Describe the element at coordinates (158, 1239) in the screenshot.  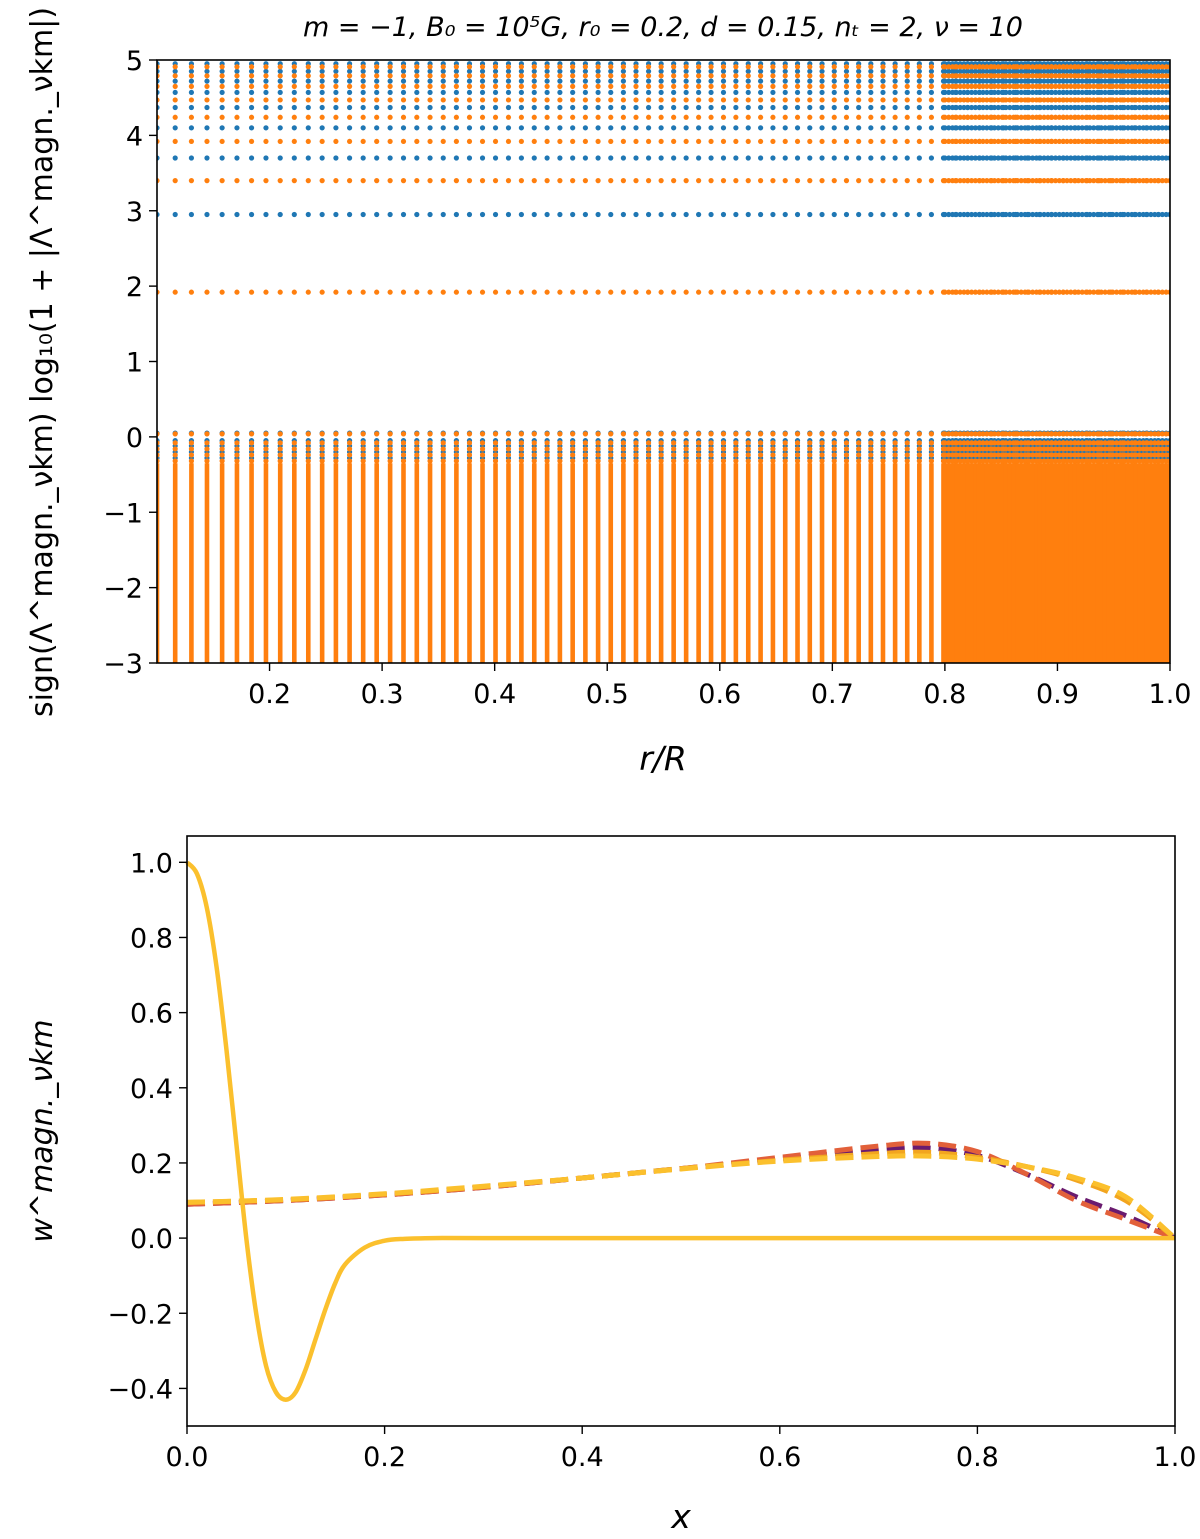
I see `y-tick-2: 0.0` at that location.